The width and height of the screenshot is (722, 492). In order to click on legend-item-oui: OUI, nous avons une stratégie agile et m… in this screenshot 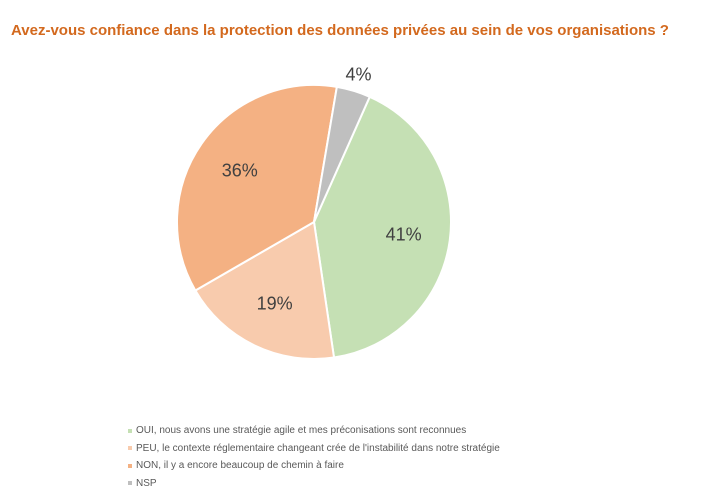, I will do `click(314, 431)`.